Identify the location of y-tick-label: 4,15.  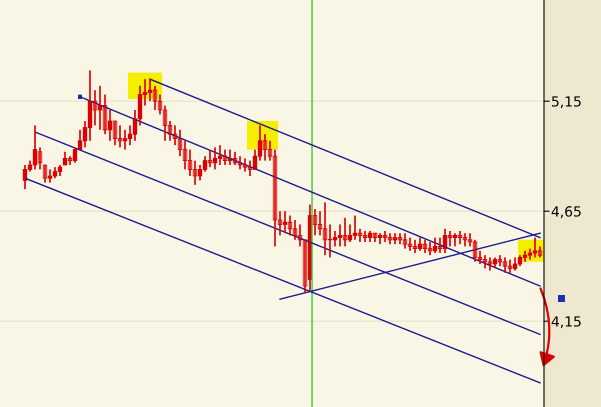
(566, 322).